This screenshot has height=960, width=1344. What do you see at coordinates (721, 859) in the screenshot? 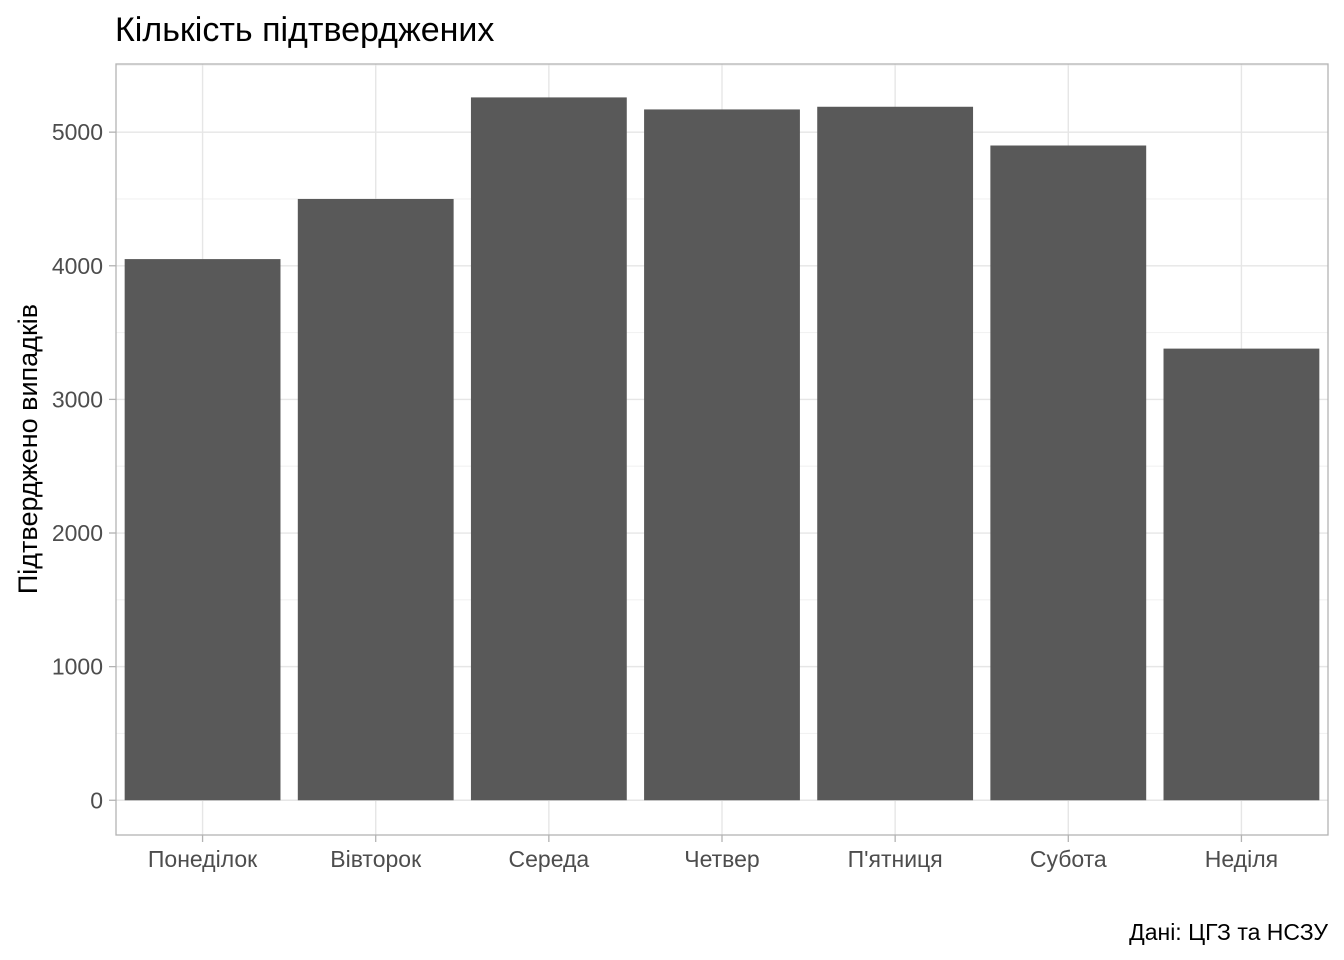
I see `x-tick-label: Четвер` at bounding box center [721, 859].